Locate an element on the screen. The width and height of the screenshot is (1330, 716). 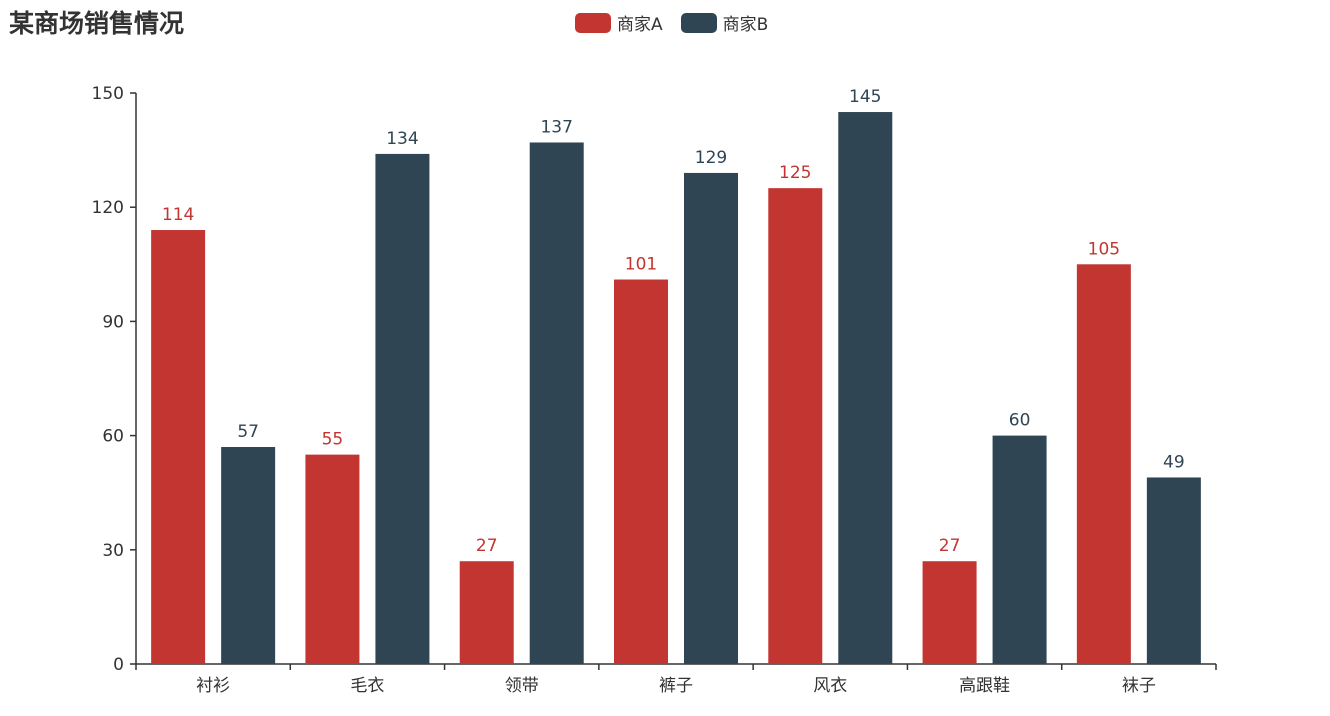
legend: 商家A 商家B is located at coordinates (671, 22).